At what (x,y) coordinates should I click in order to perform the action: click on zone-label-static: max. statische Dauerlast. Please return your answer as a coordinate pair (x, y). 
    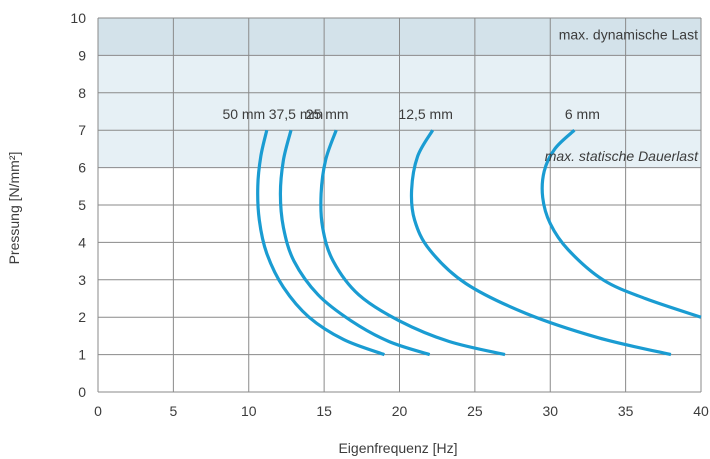
    Looking at the image, I should click on (622, 156).